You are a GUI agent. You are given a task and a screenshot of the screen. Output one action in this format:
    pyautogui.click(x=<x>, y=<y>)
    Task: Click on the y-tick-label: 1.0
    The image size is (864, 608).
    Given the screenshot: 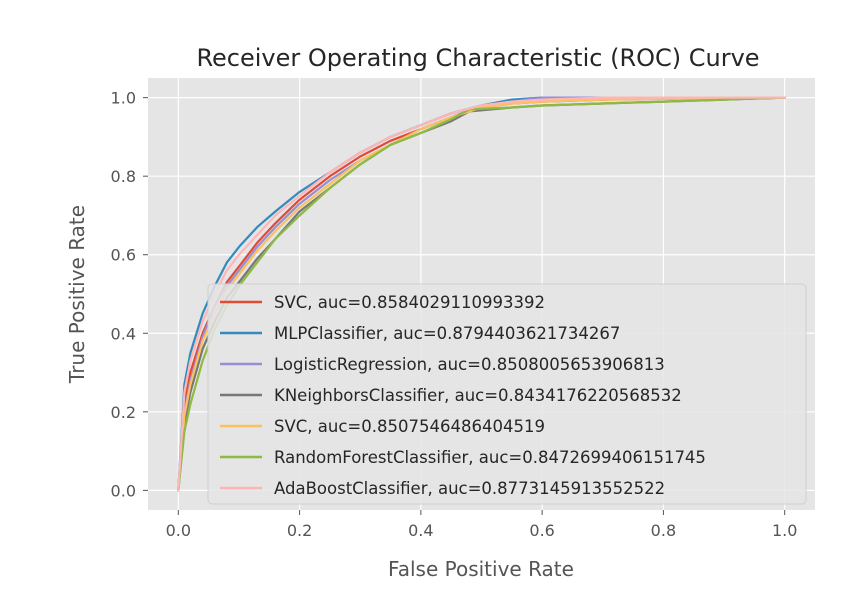 What is the action you would take?
    pyautogui.click(x=123, y=98)
    